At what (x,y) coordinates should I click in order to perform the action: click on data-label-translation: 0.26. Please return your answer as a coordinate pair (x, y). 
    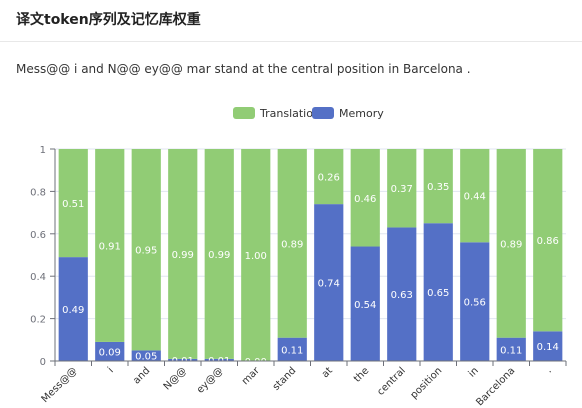
    Looking at the image, I should click on (329, 178).